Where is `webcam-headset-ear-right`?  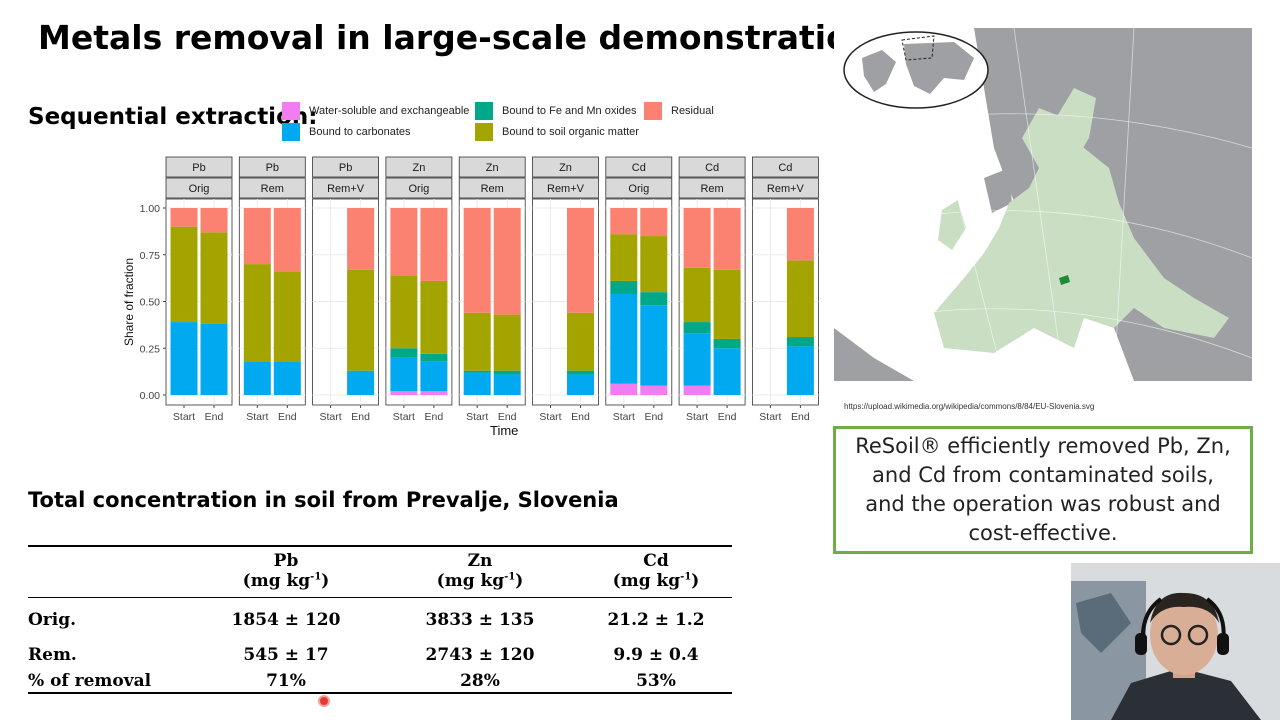 webcam-headset-ear-right is located at coordinates (1223, 644).